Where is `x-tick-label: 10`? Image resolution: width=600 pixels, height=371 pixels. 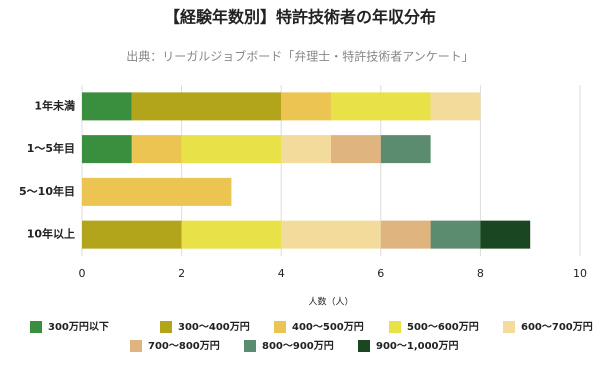 x-tick-label: 10 is located at coordinates (580, 273).